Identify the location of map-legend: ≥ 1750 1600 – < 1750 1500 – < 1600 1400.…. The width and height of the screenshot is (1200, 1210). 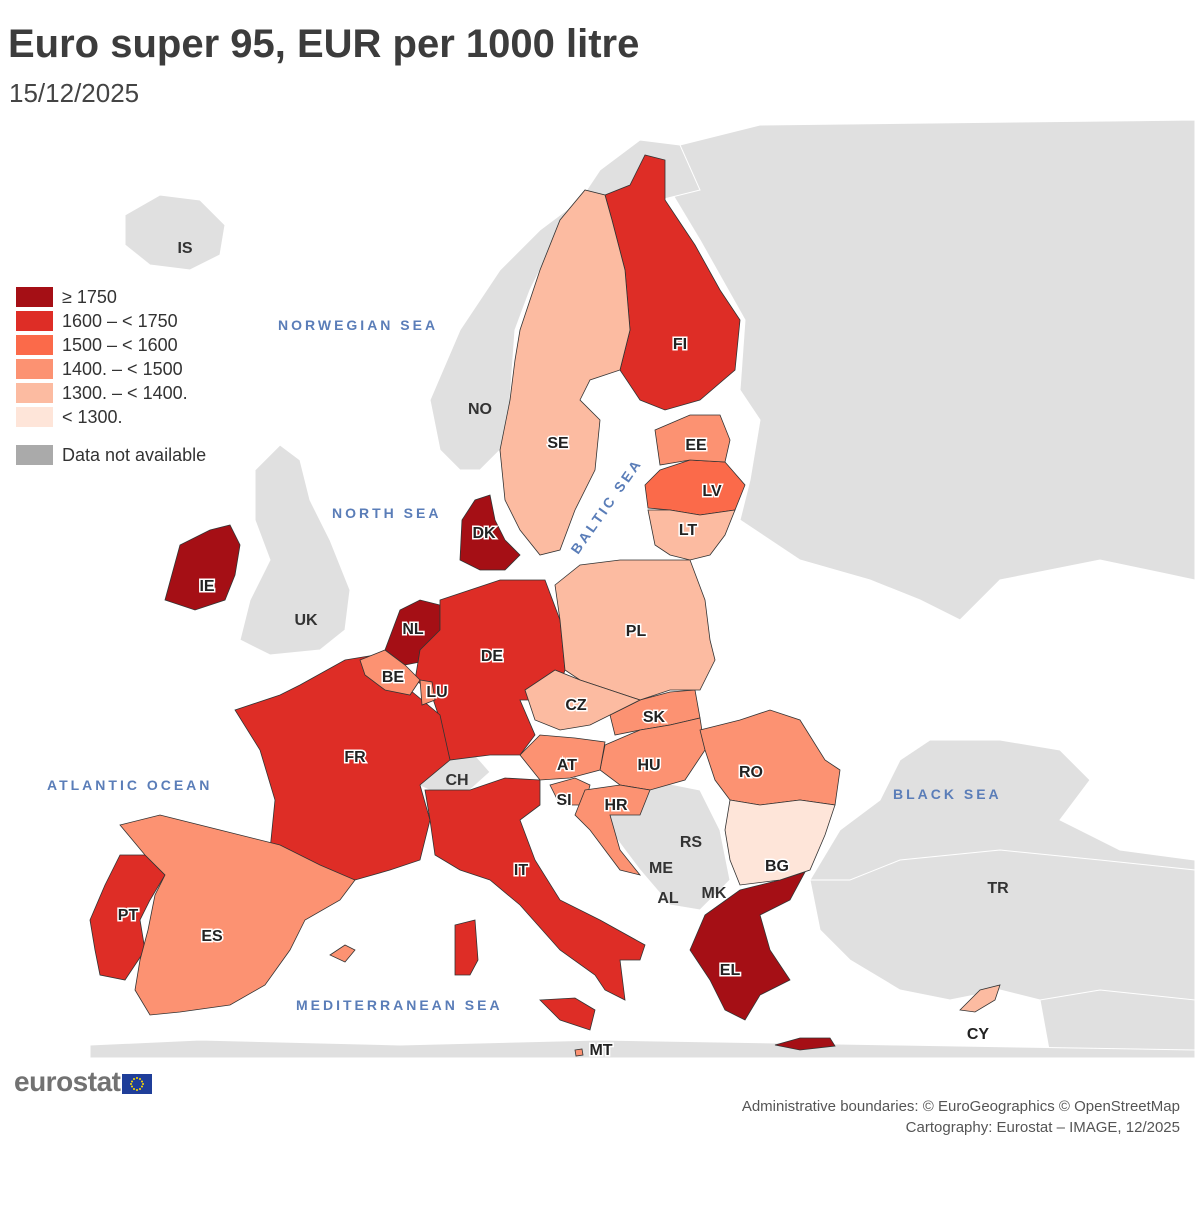
(111, 376).